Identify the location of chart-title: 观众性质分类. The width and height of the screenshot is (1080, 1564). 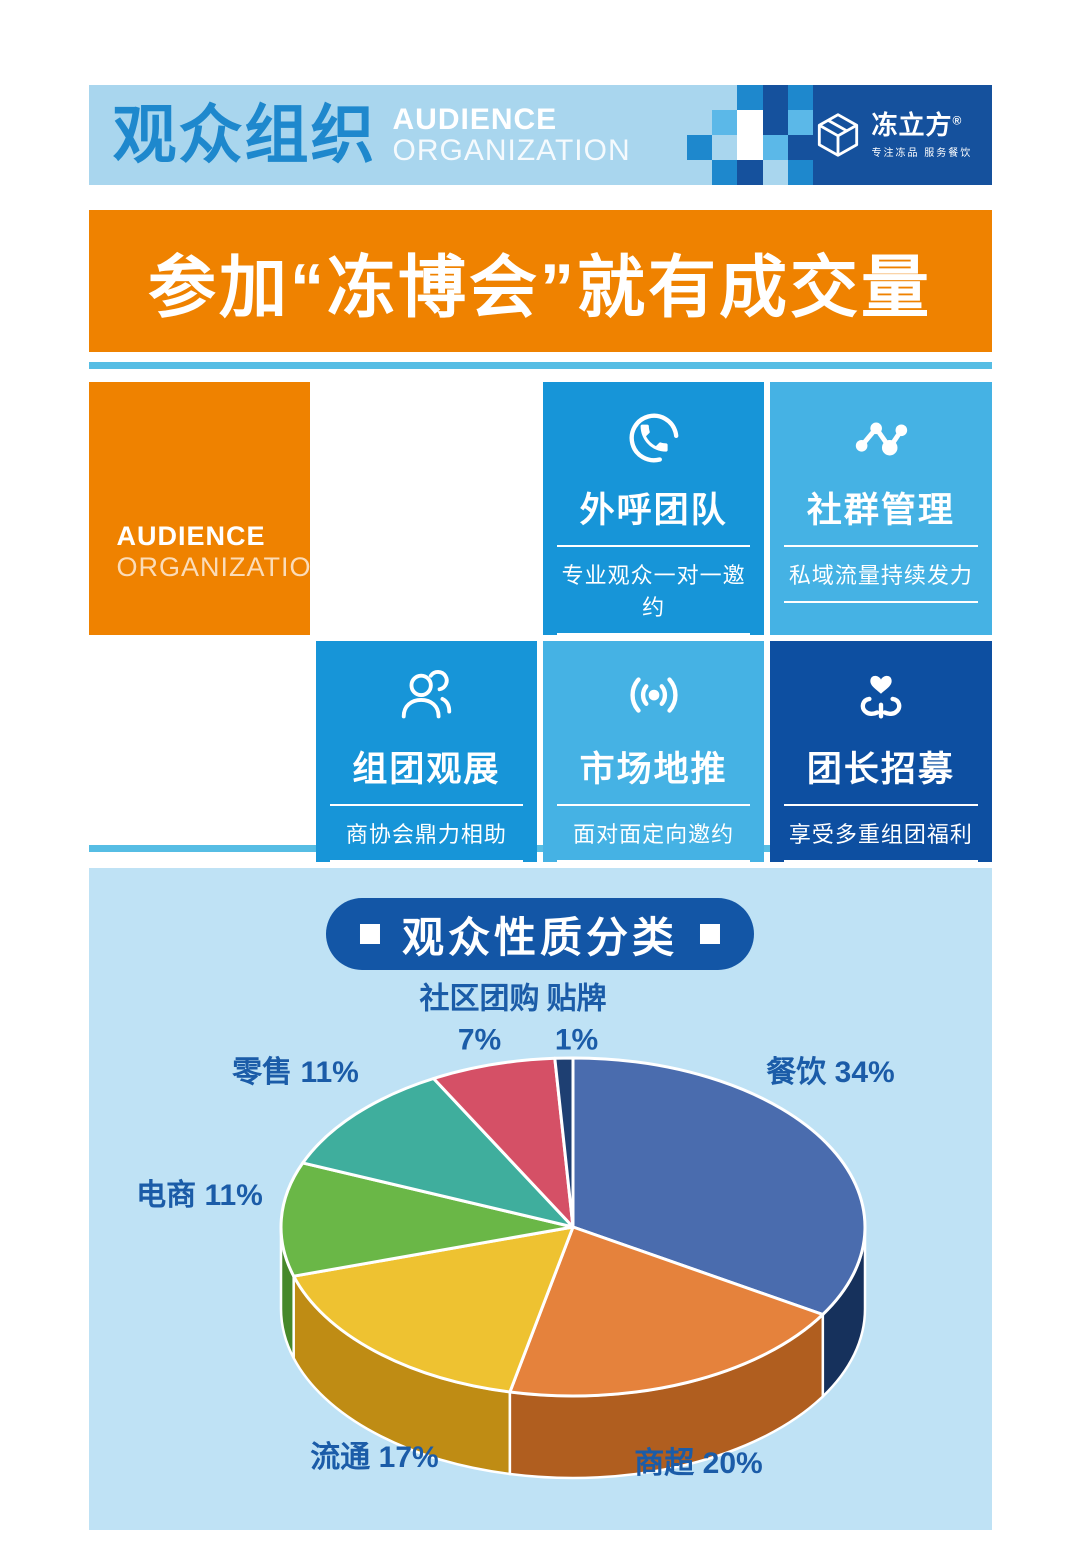
(540, 937).